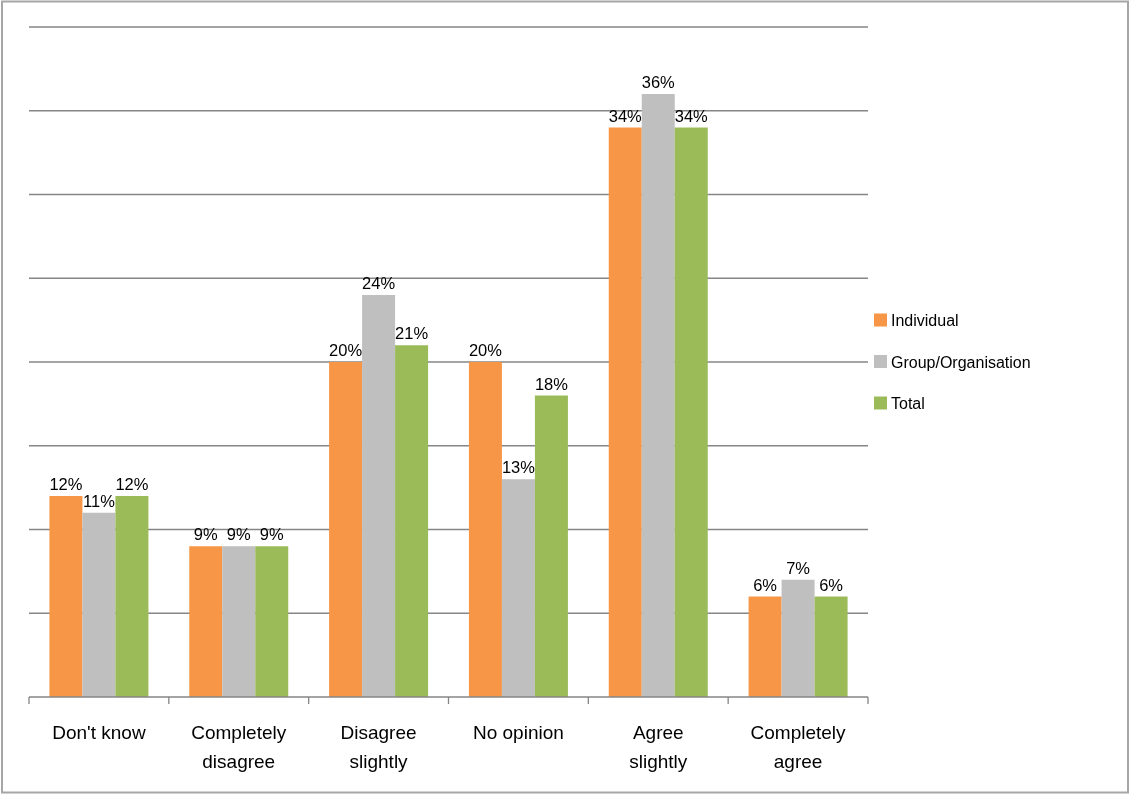 This screenshot has height=794, width=1130. What do you see at coordinates (961, 362) in the screenshot?
I see `legend-label: Group/Organisation` at bounding box center [961, 362].